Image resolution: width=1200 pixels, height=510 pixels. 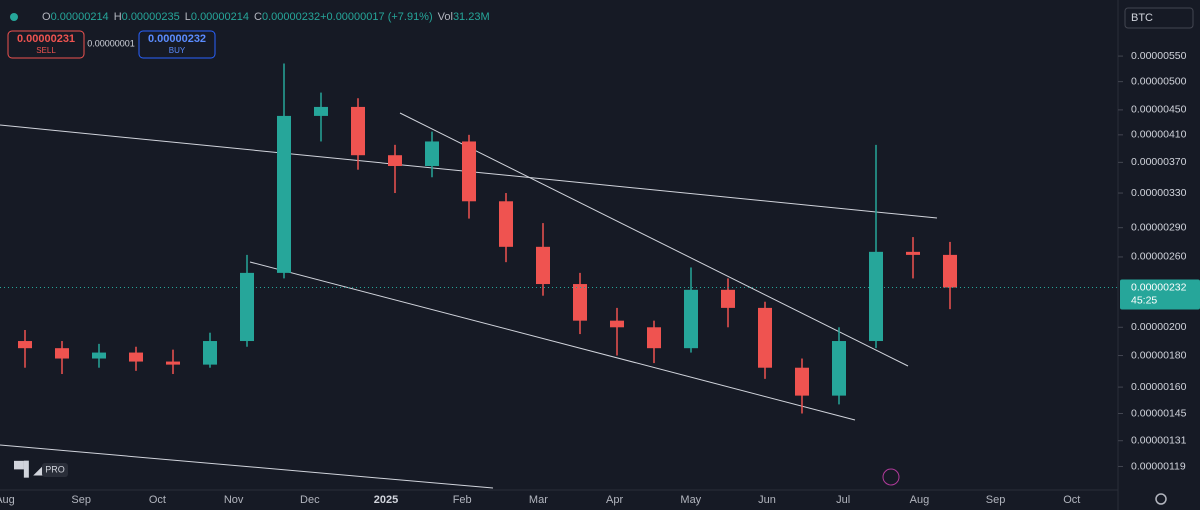 I want to click on logo-text: PRO, so click(x=55, y=469).